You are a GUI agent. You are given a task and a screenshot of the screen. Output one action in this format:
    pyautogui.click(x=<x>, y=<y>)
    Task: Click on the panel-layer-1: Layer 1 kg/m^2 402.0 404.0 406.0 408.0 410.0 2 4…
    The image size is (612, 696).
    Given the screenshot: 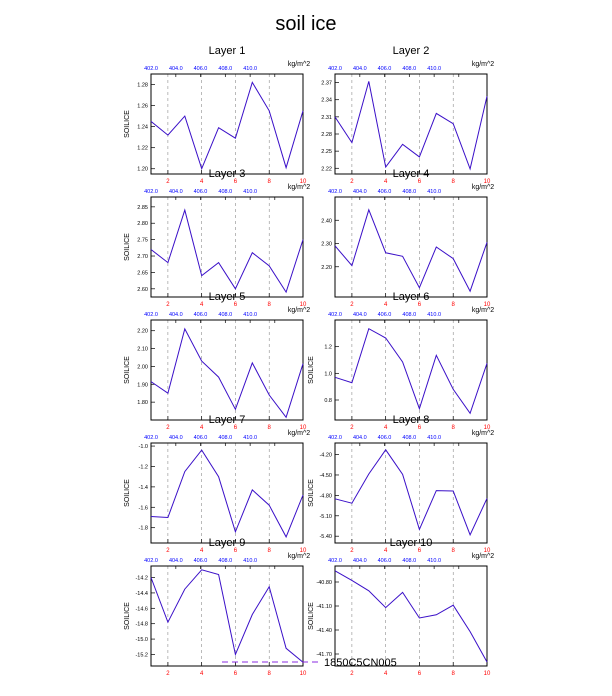 What is the action you would take?
    pyautogui.click(x=217, y=115)
    